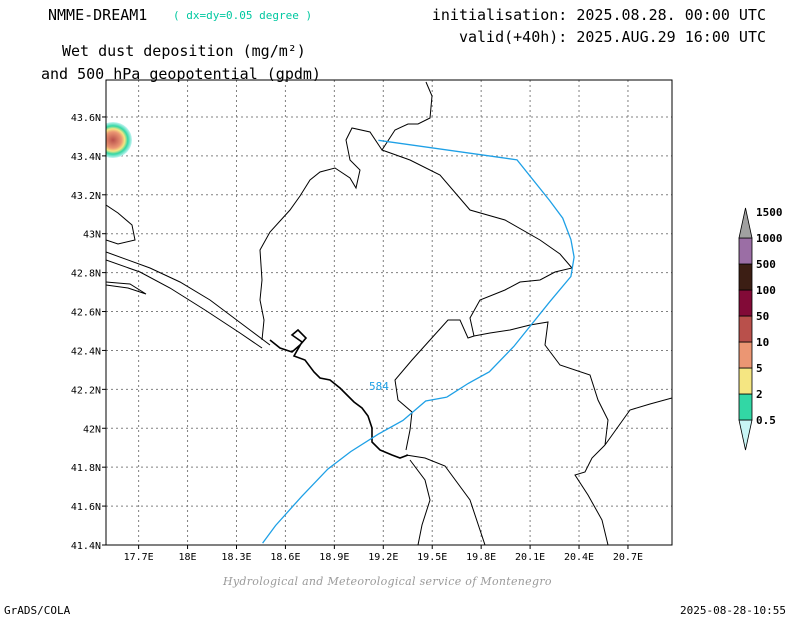 The height and width of the screenshot is (618, 800). What do you see at coordinates (98, 15) in the screenshot?
I see `model-name: NMME-DREAM1` at bounding box center [98, 15].